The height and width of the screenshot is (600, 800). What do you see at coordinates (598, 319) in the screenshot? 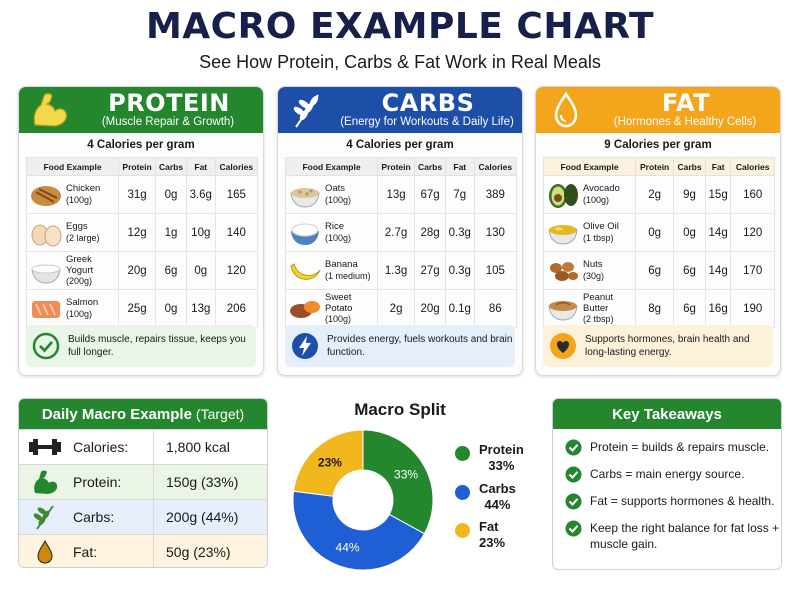
I see `food-amount: (2 tbsp)` at bounding box center [598, 319].